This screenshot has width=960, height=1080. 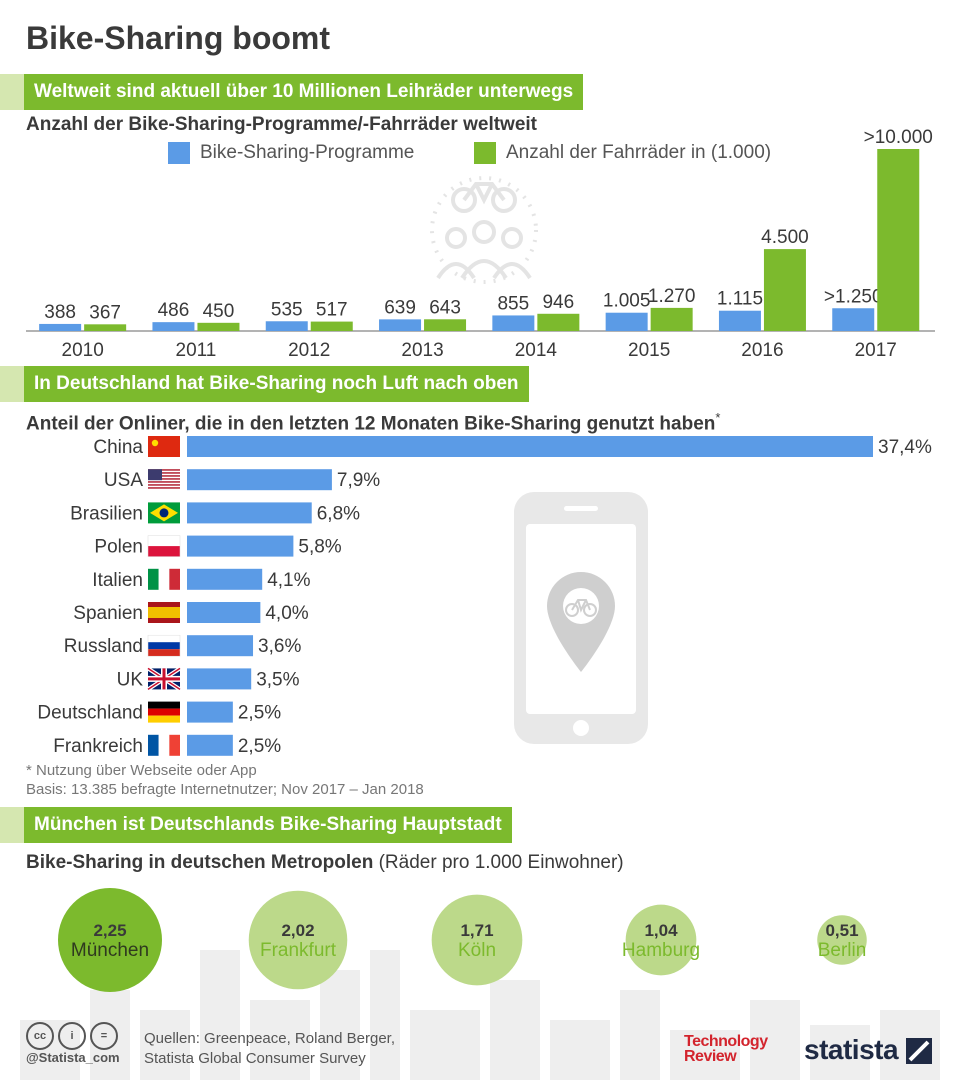 I want to click on section3-subtitle-bold: Bike-Sharing in deutschen Metropolen, so click(x=200, y=862).